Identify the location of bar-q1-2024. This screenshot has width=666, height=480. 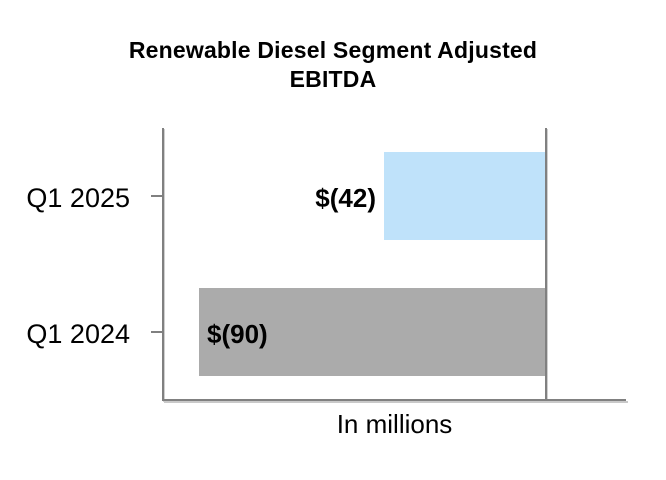
(372, 332).